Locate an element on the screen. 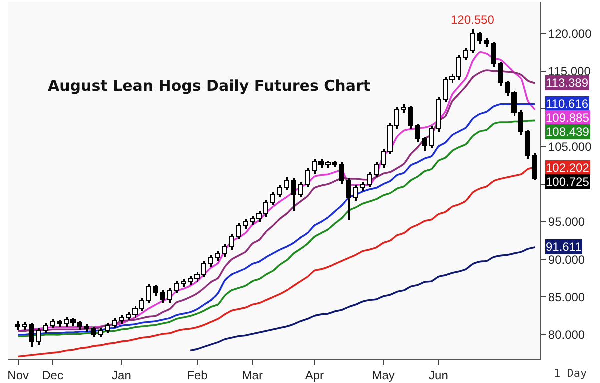 The height and width of the screenshot is (383, 600). x-tick-label: Nov is located at coordinates (19, 375).